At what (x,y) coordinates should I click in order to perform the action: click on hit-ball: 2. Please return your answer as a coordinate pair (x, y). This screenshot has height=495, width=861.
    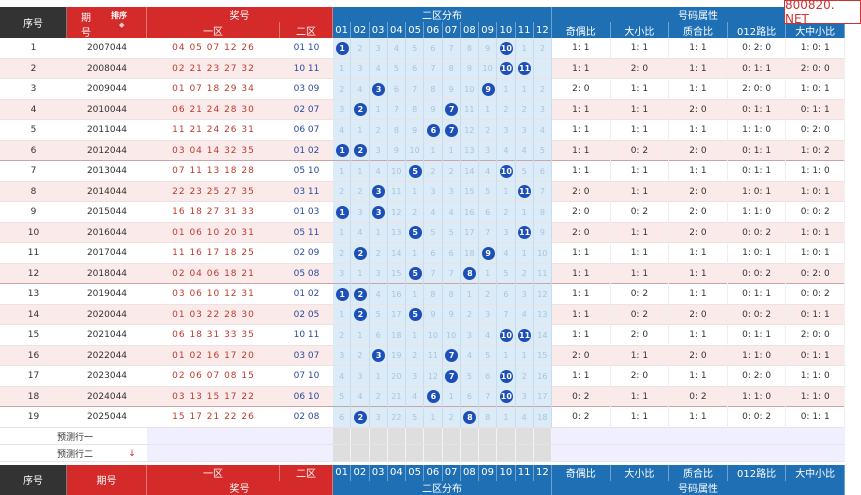
    Looking at the image, I should click on (360, 315).